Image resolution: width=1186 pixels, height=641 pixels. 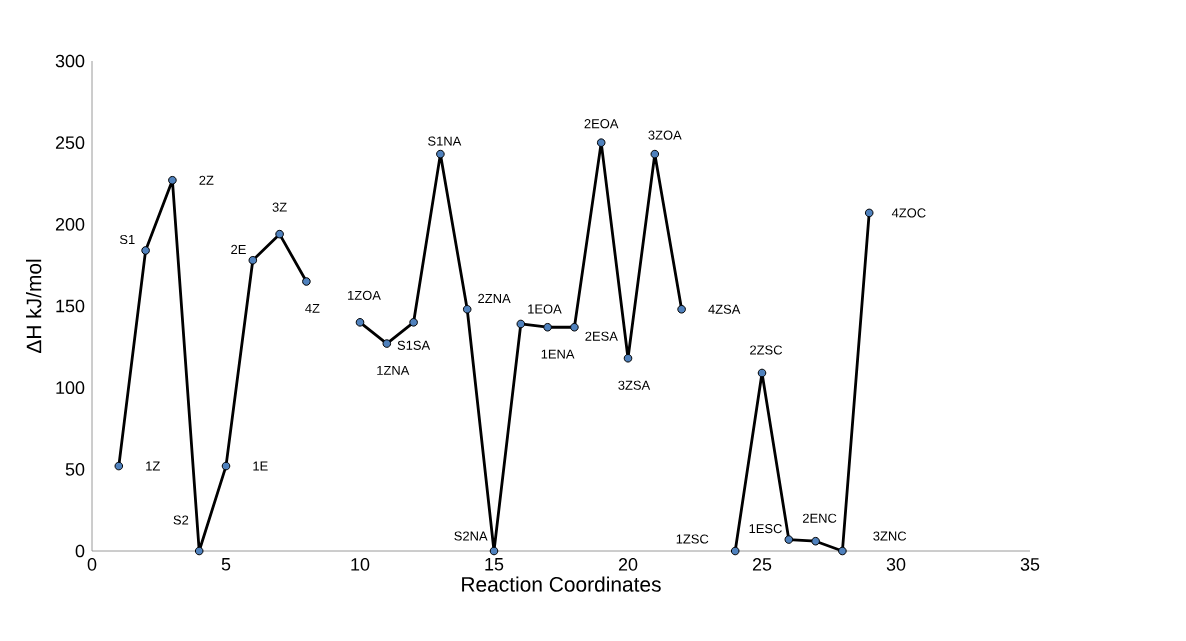 I want to click on annotation: 3ZNC, so click(x=890, y=536).